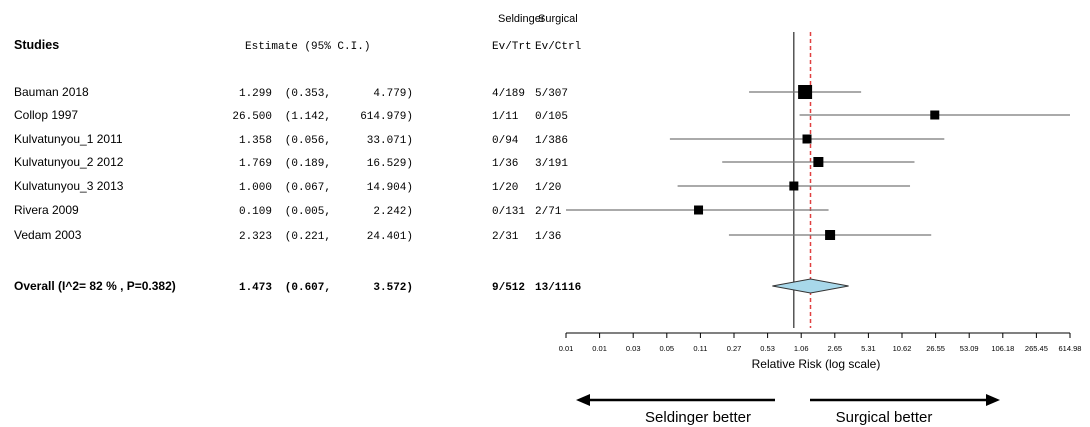 The width and height of the screenshot is (1090, 427). I want to click on study-1-ev-trt: 1/11, so click(505, 117).